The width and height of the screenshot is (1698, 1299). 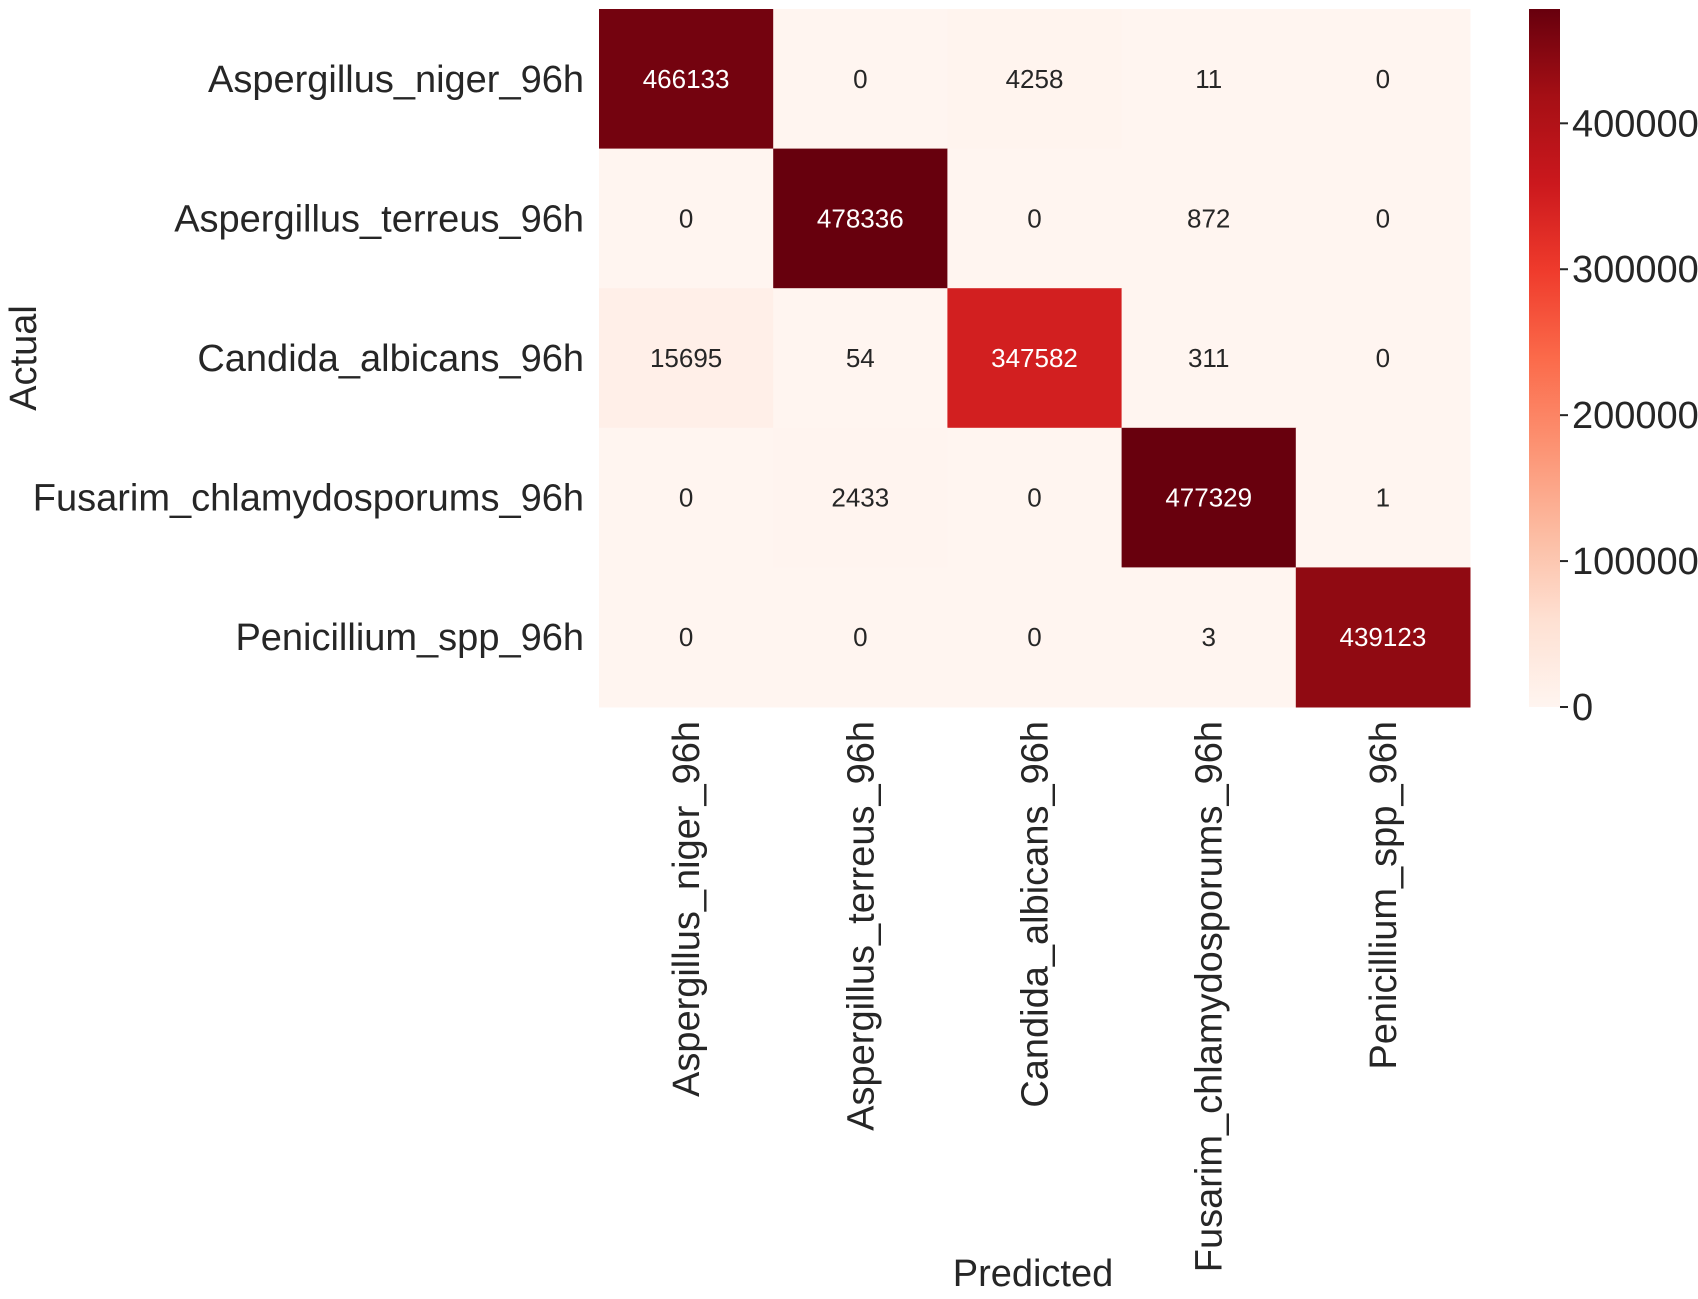 I want to click on colorbar-tick-label: 0, so click(x=1582, y=708).